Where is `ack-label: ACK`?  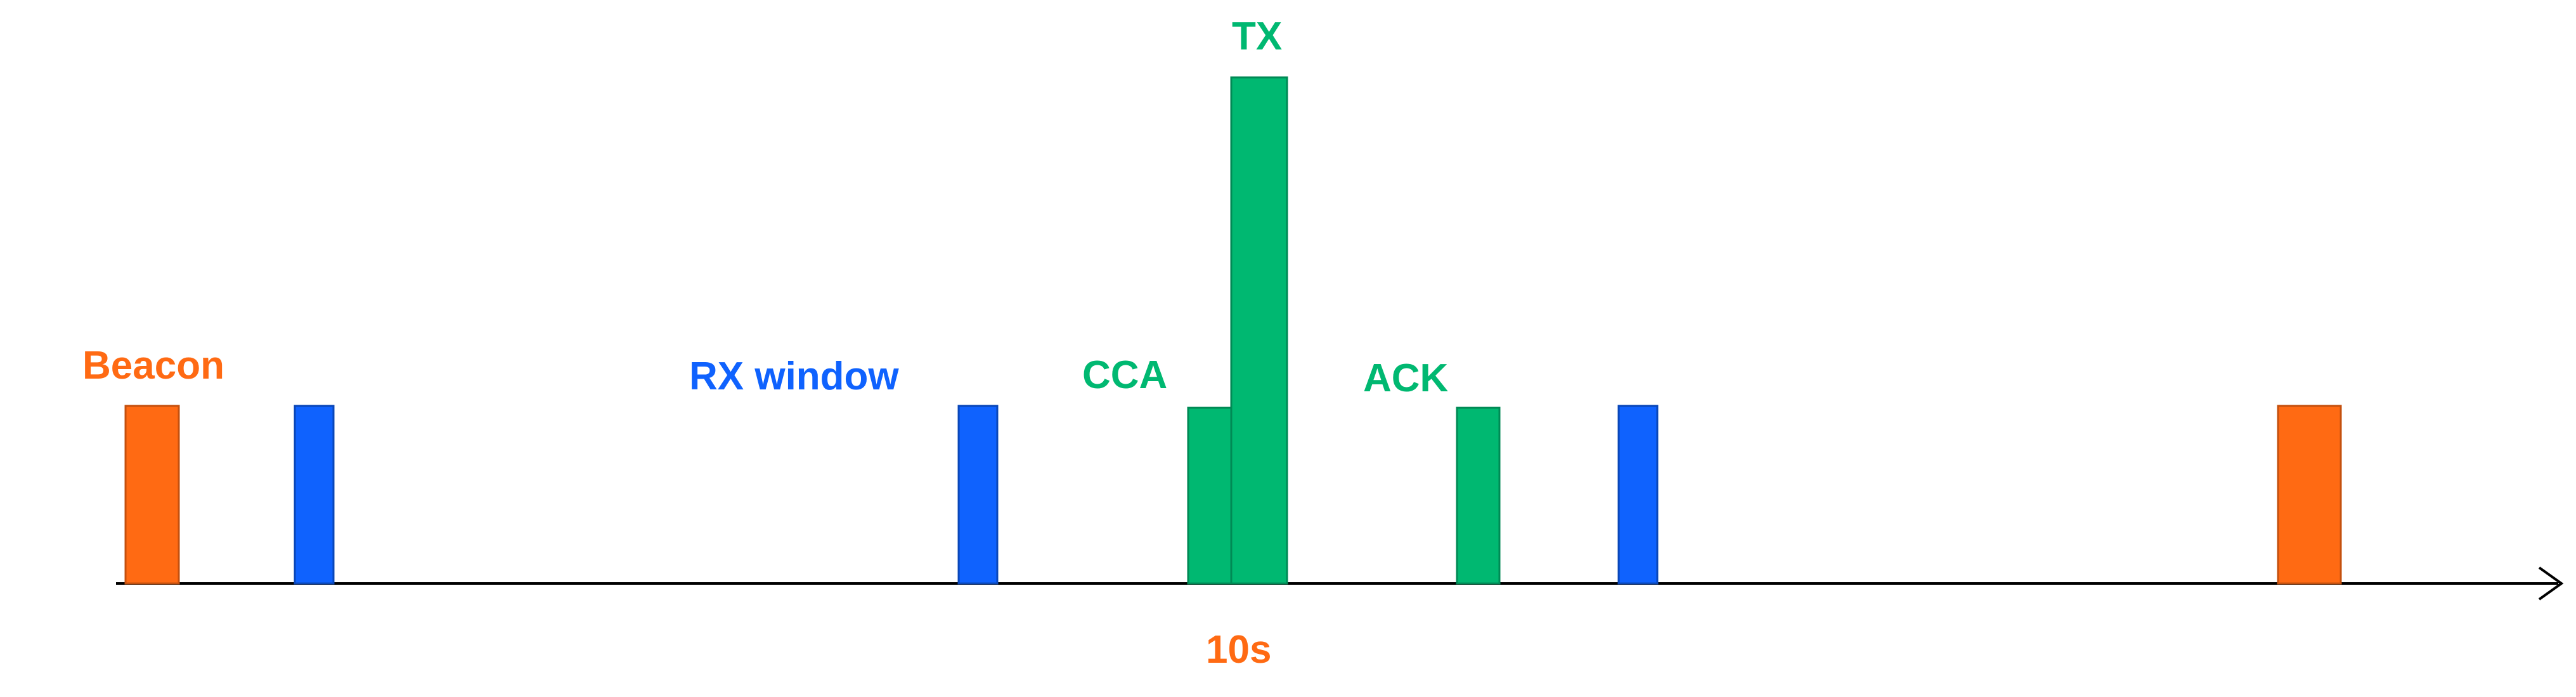 ack-label: ACK is located at coordinates (1406, 378).